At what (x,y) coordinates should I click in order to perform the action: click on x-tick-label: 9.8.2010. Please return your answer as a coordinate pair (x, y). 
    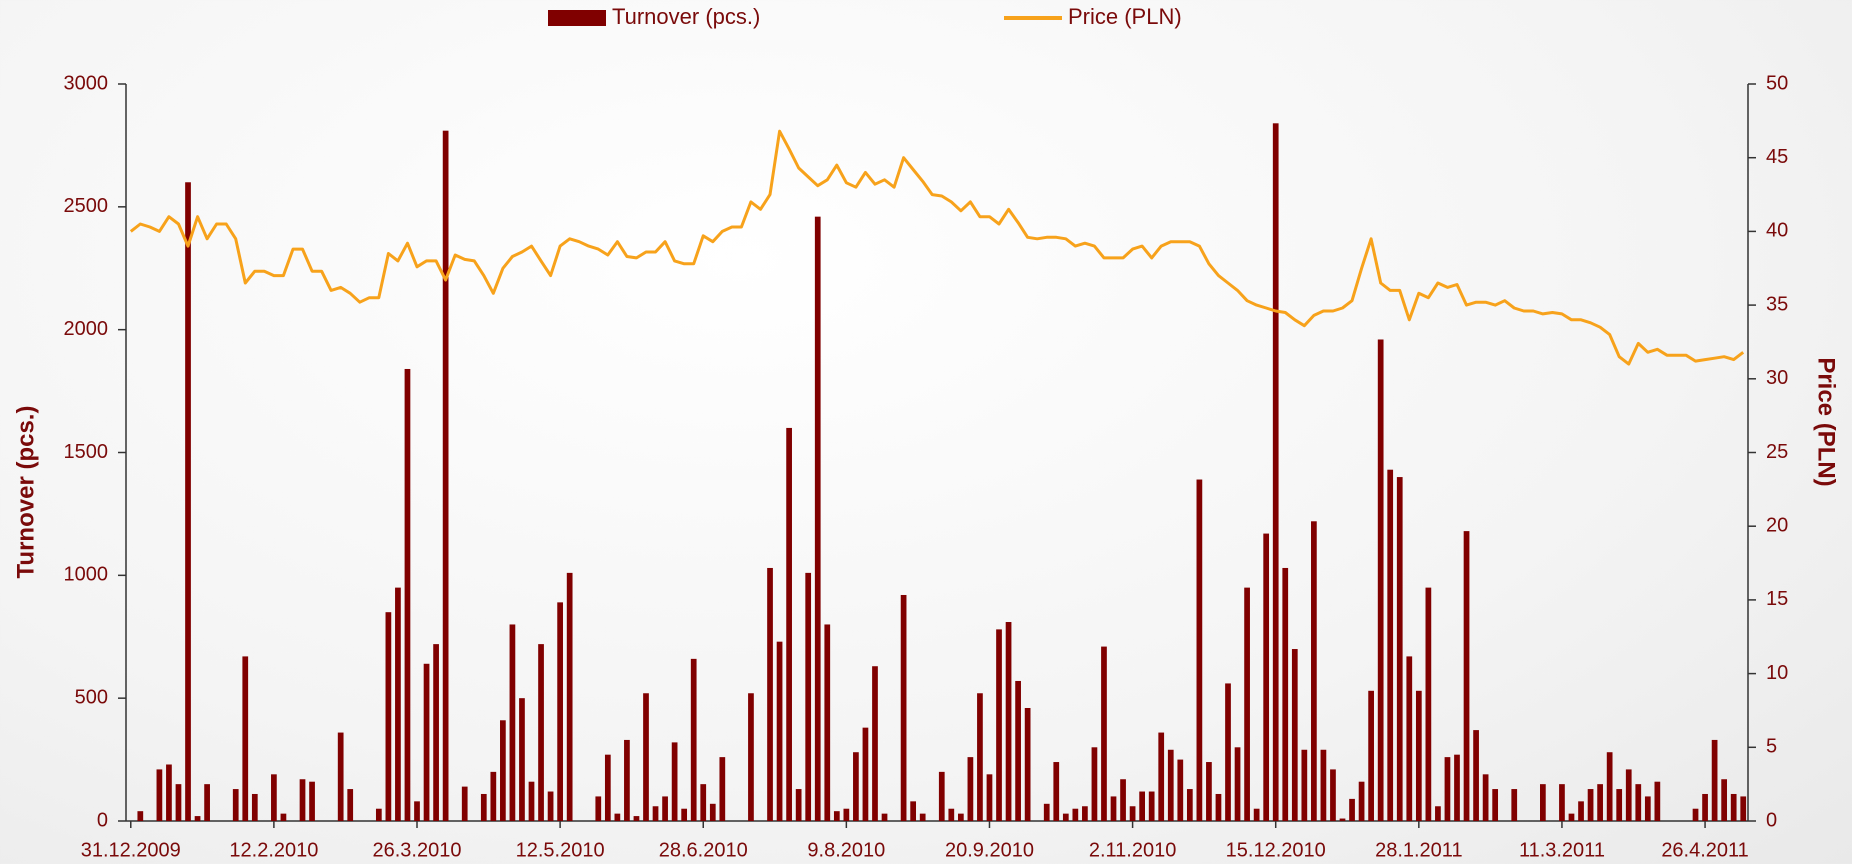
    Looking at the image, I should click on (846, 850).